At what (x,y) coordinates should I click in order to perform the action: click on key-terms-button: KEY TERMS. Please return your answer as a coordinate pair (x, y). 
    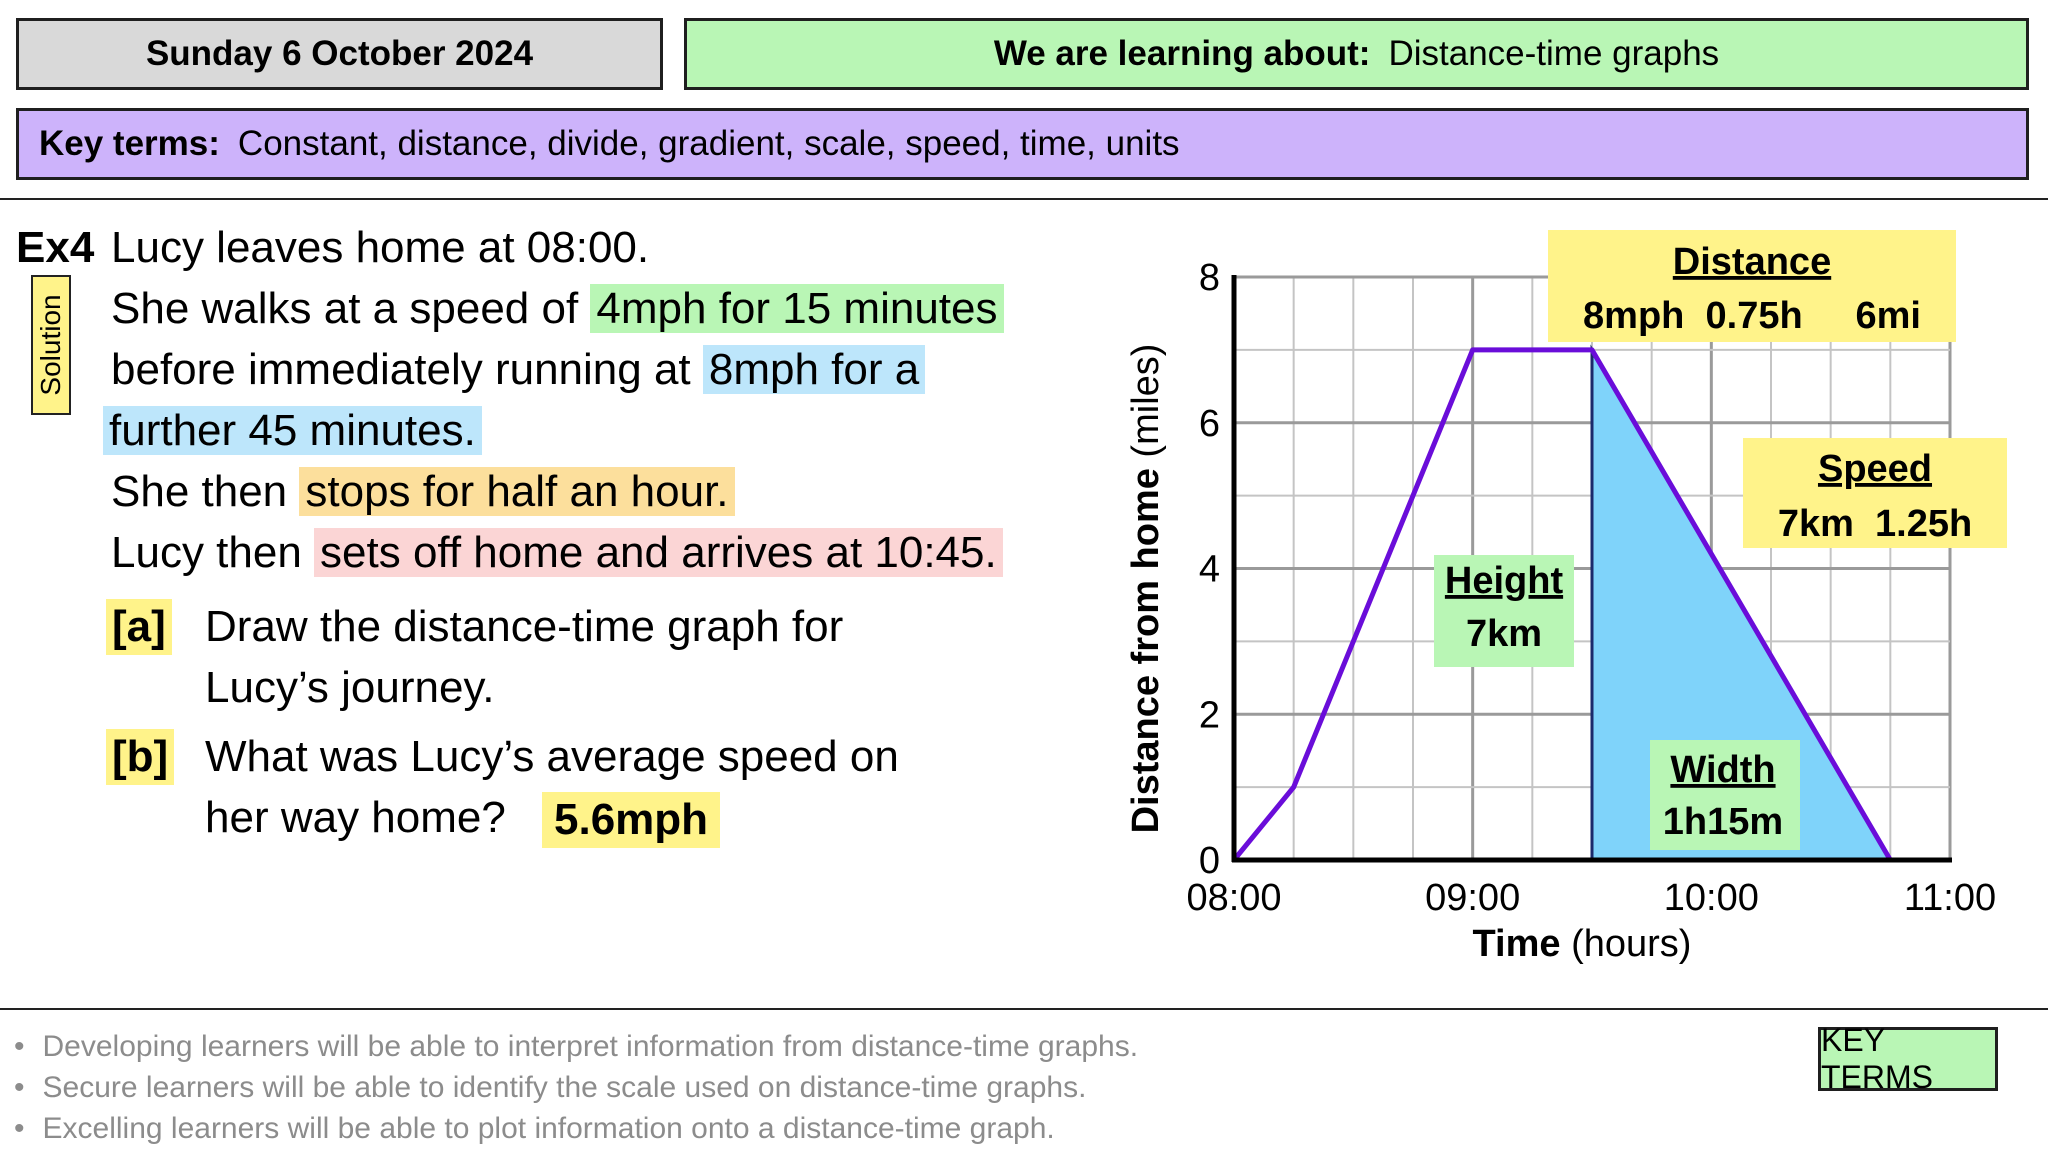
    Looking at the image, I should click on (1908, 1058).